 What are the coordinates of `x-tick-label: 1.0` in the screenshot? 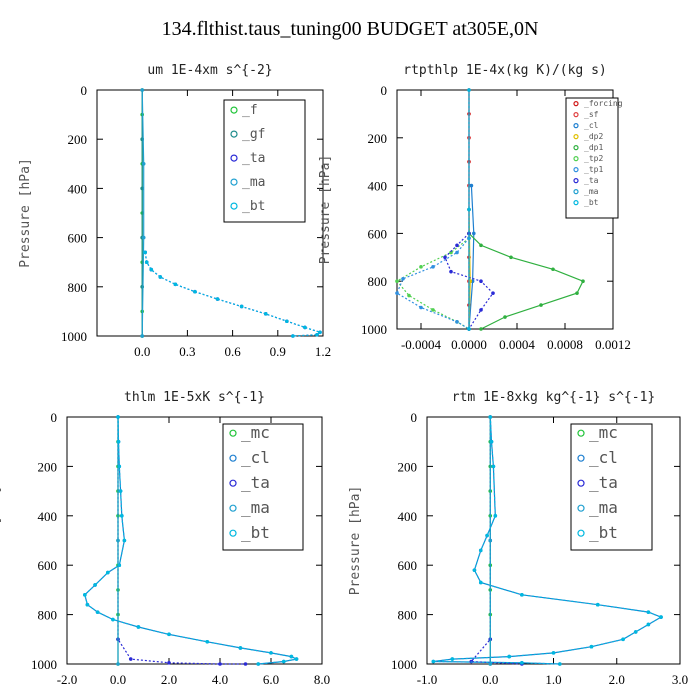 It's located at (553, 679).